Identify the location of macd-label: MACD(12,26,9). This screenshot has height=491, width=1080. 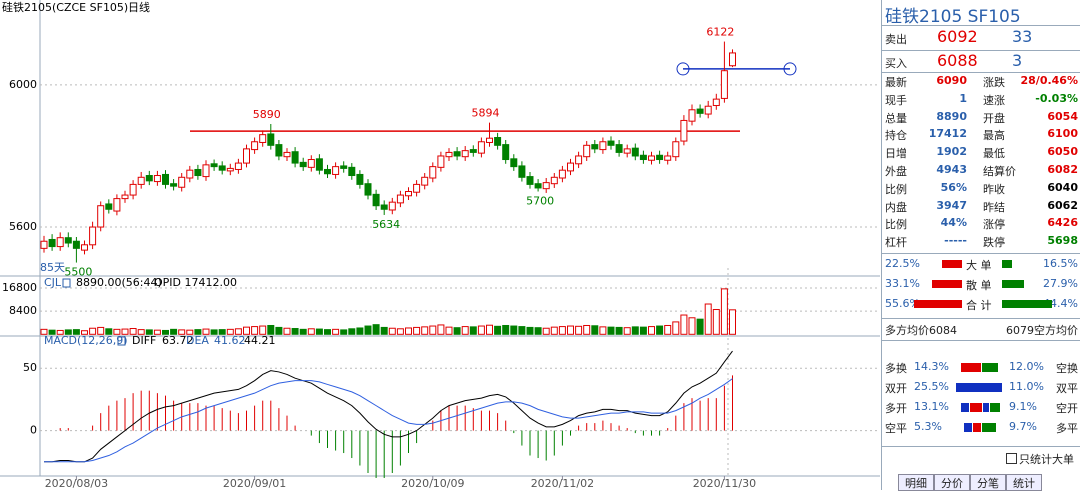
(86, 340).